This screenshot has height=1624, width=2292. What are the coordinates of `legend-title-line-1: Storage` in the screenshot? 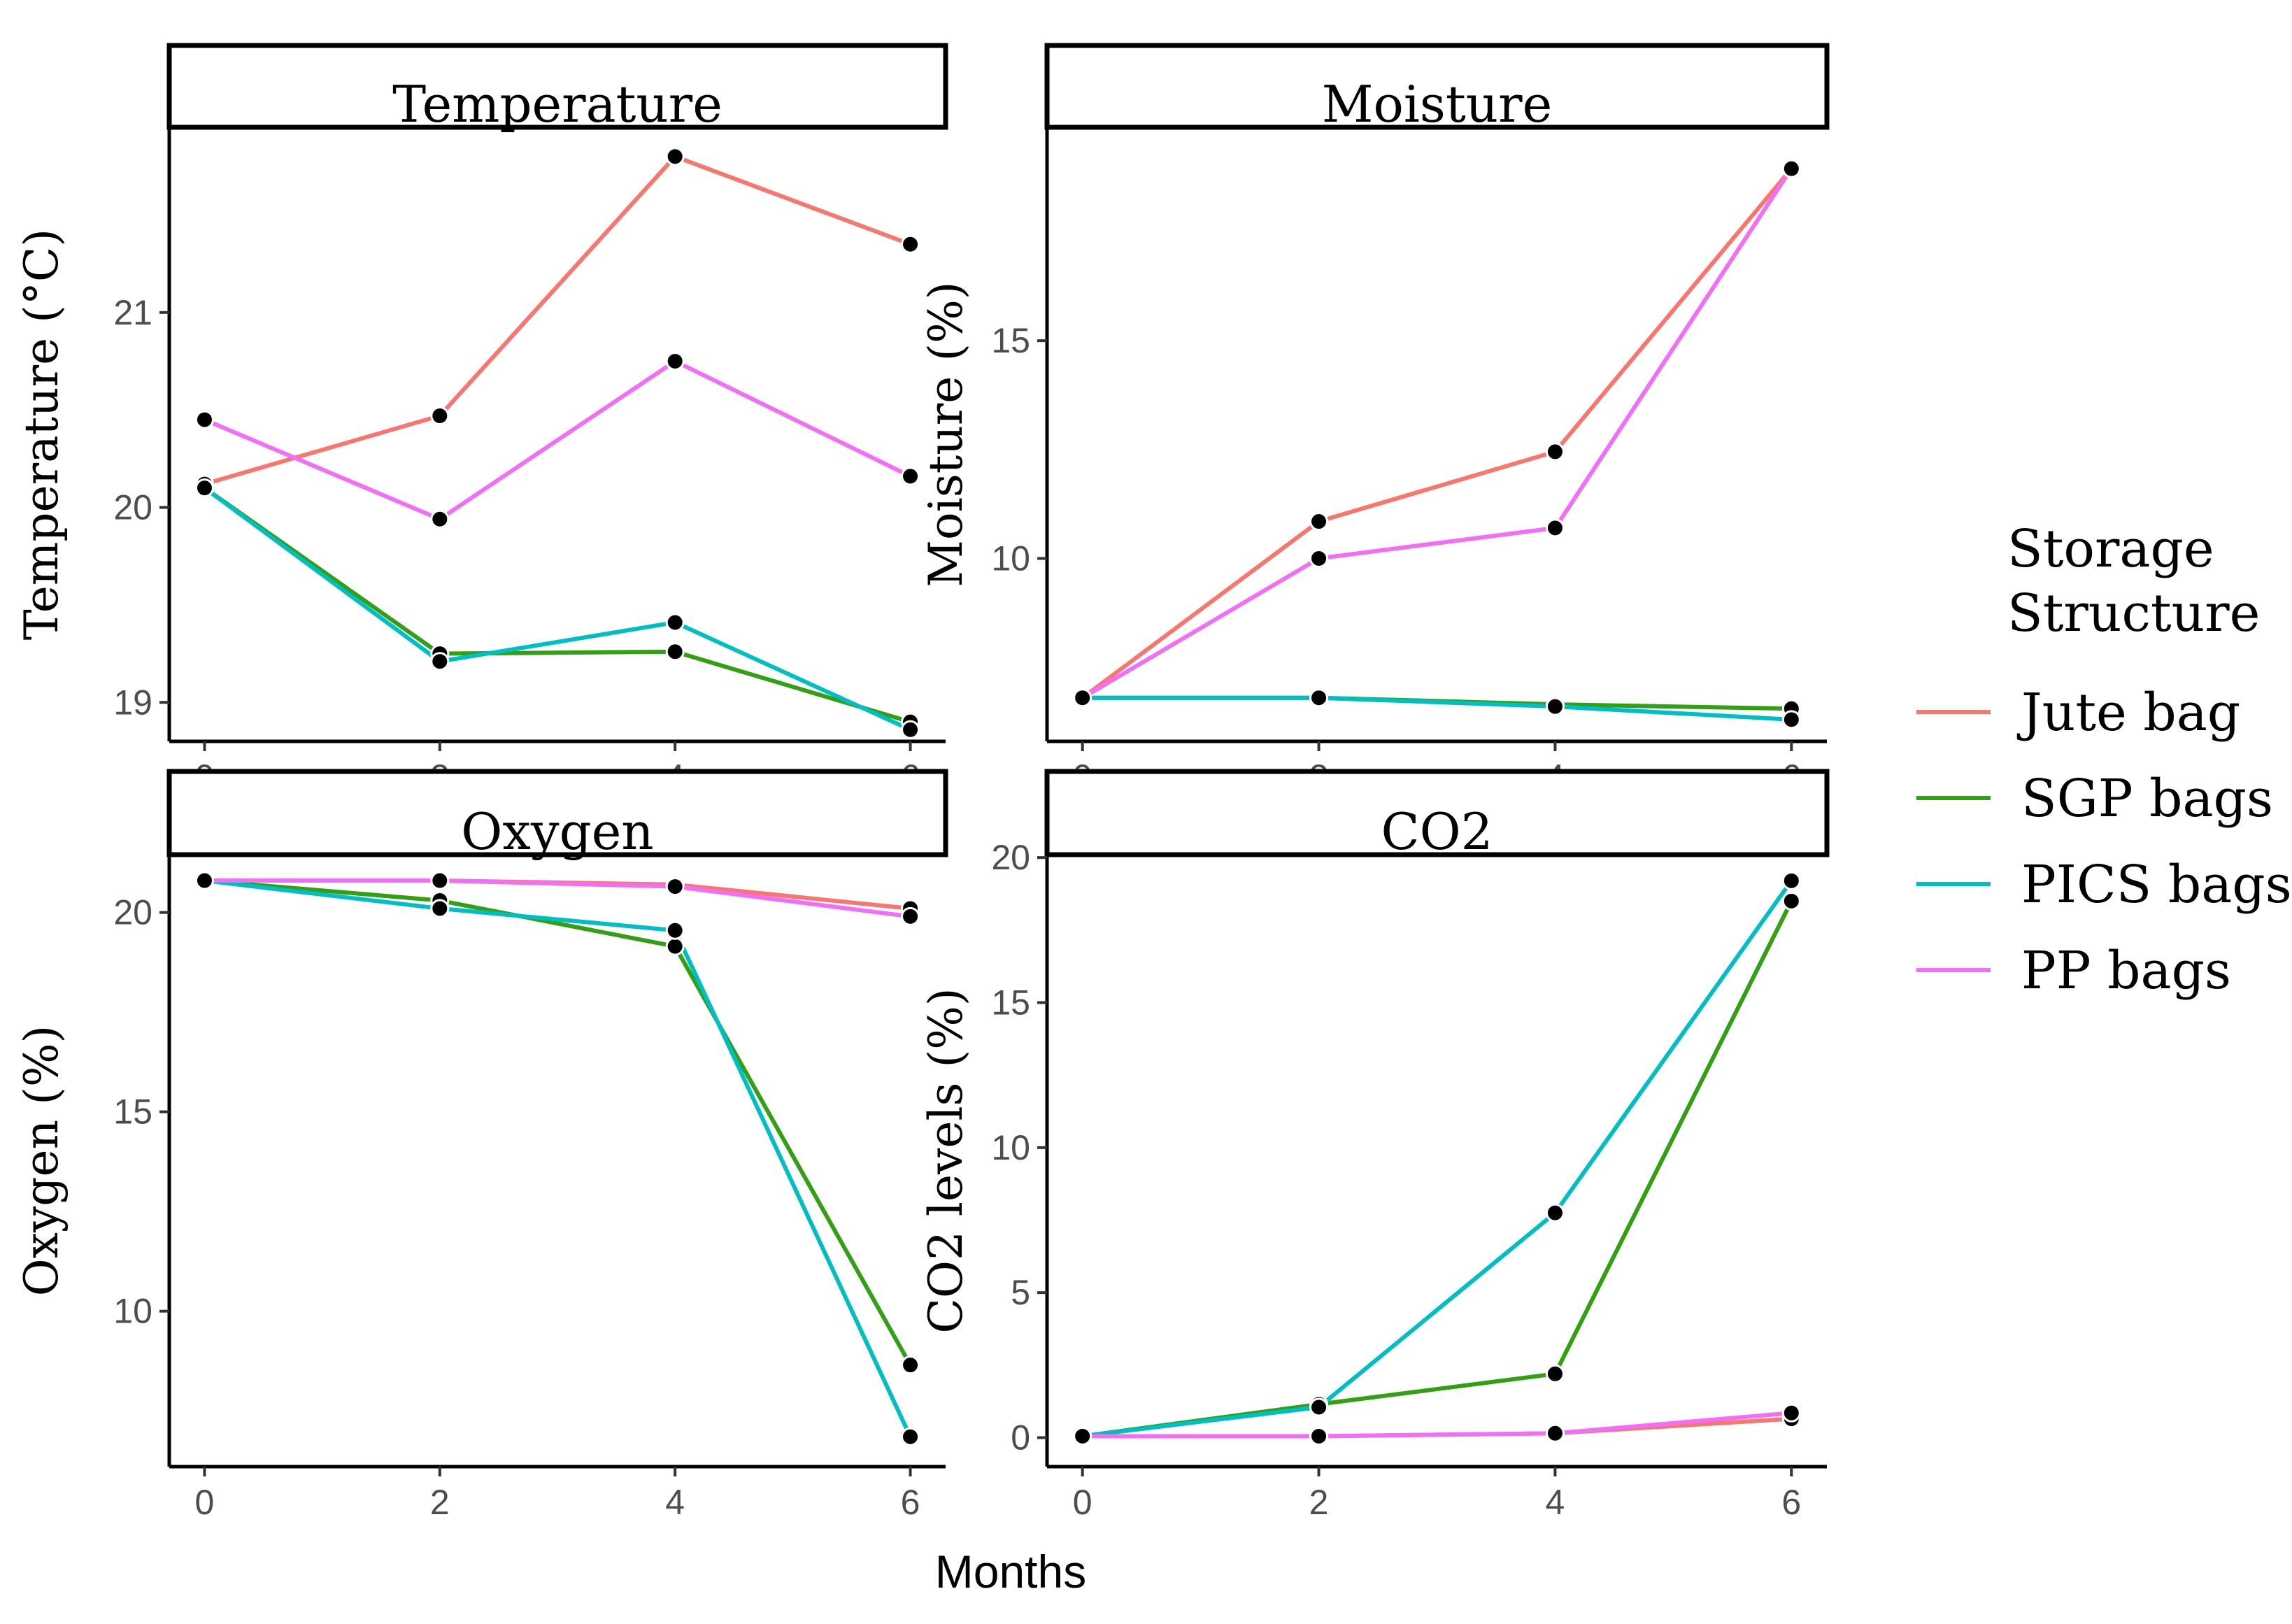 It's located at (2110, 549).